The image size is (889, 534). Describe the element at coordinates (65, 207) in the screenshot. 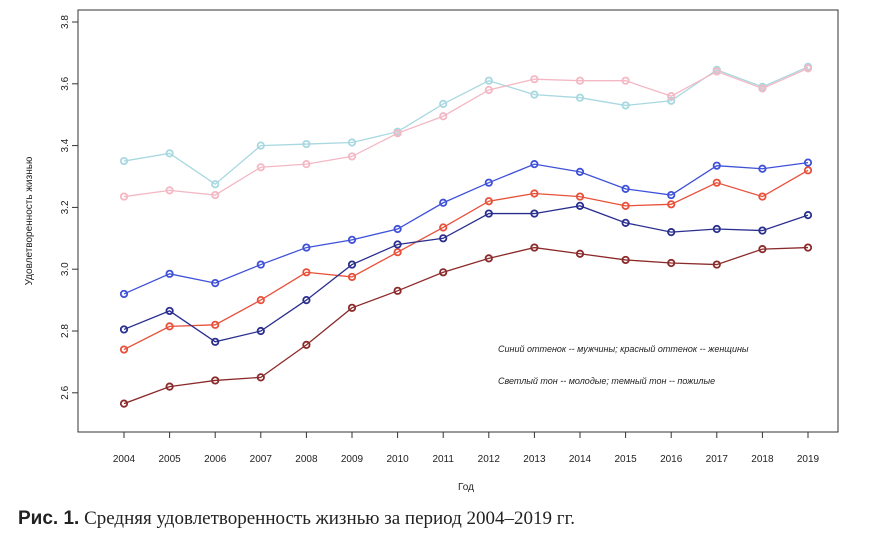

I see `y-tick-label: 3.2` at that location.